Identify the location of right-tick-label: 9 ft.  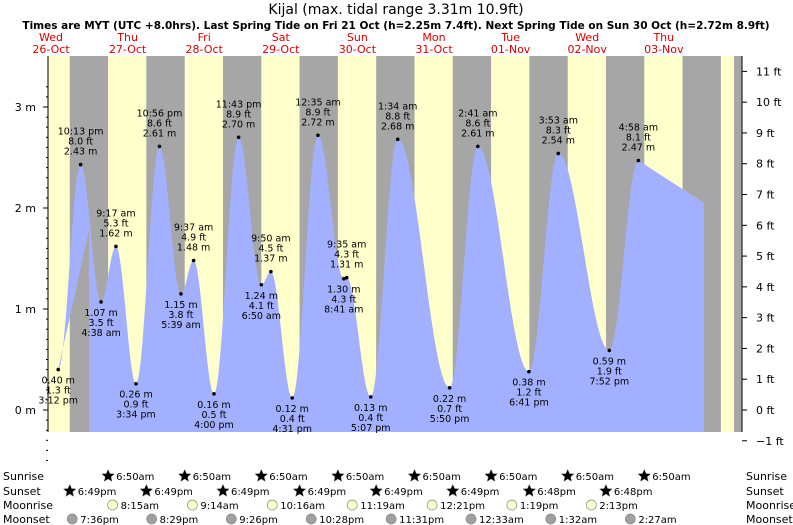
(765, 133).